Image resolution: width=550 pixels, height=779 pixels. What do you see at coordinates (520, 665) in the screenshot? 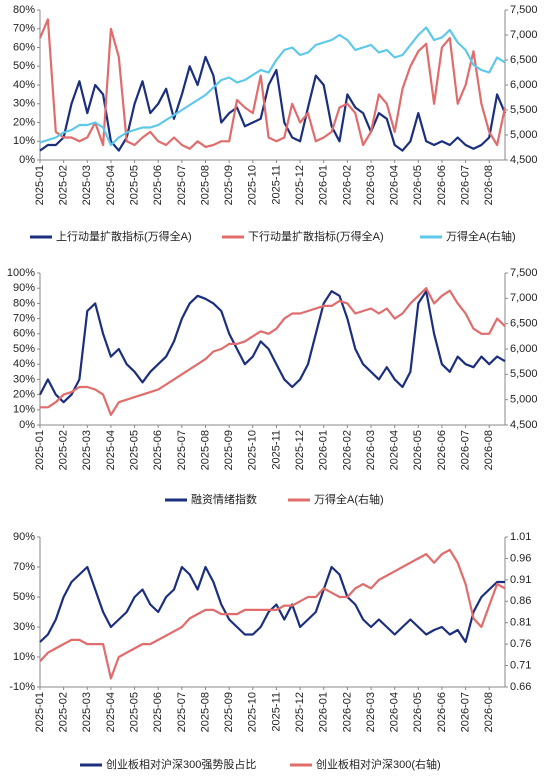
I see `y2-tick-label: 0.71` at bounding box center [520, 665].